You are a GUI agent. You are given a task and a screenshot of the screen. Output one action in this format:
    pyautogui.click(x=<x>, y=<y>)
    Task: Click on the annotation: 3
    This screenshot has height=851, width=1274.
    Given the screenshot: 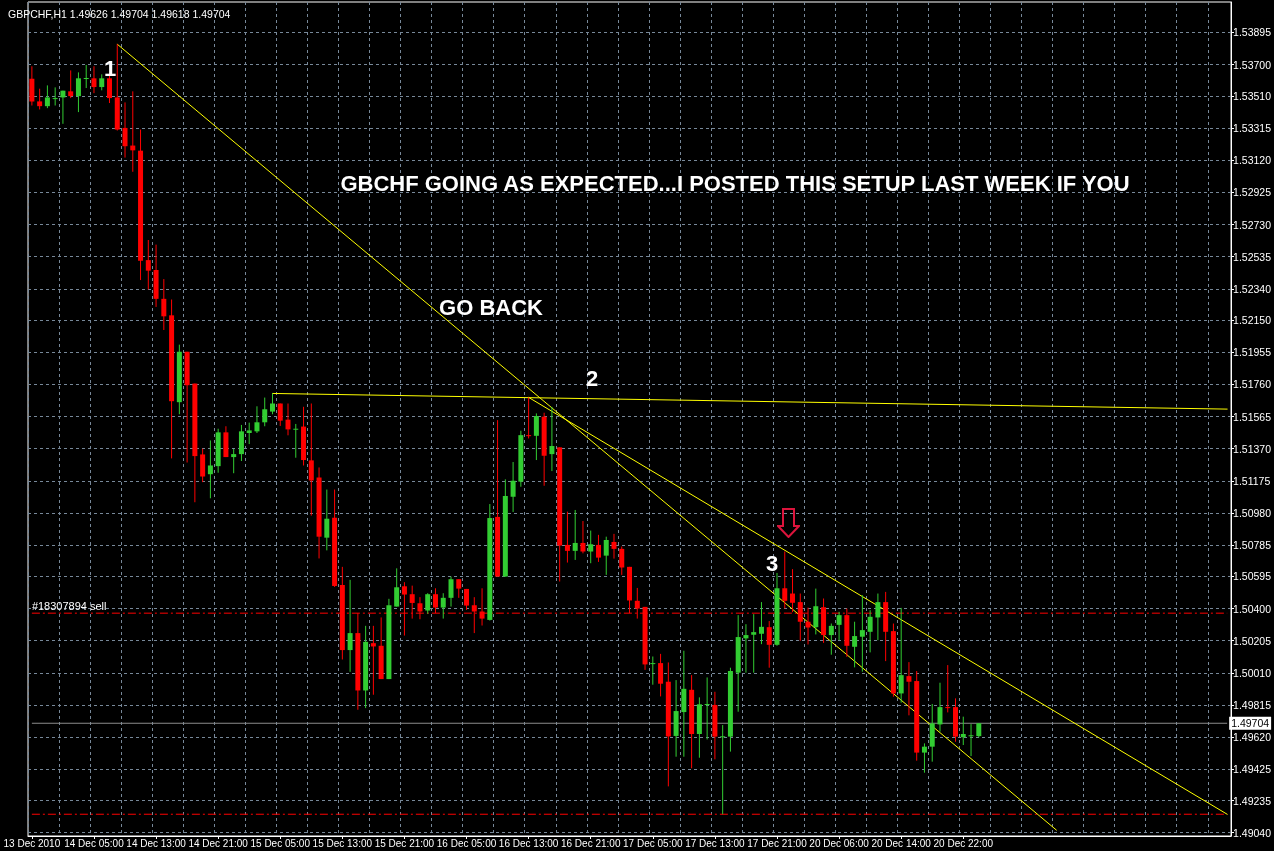 What is the action you would take?
    pyautogui.click(x=772, y=563)
    